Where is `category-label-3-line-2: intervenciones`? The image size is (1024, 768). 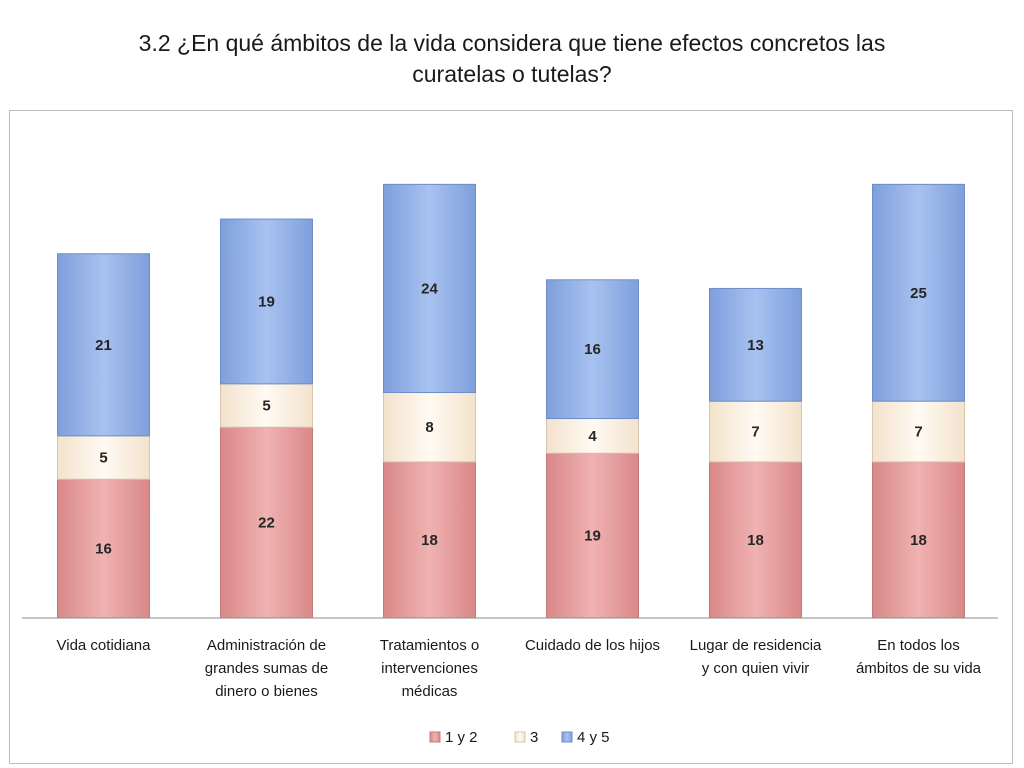
category-label-3-line-2: intervenciones is located at coordinates (429, 668).